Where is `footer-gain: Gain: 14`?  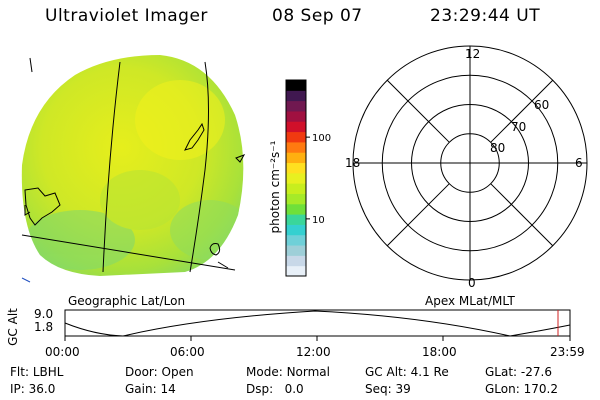 footer-gain: Gain: 14 is located at coordinates (150, 389).